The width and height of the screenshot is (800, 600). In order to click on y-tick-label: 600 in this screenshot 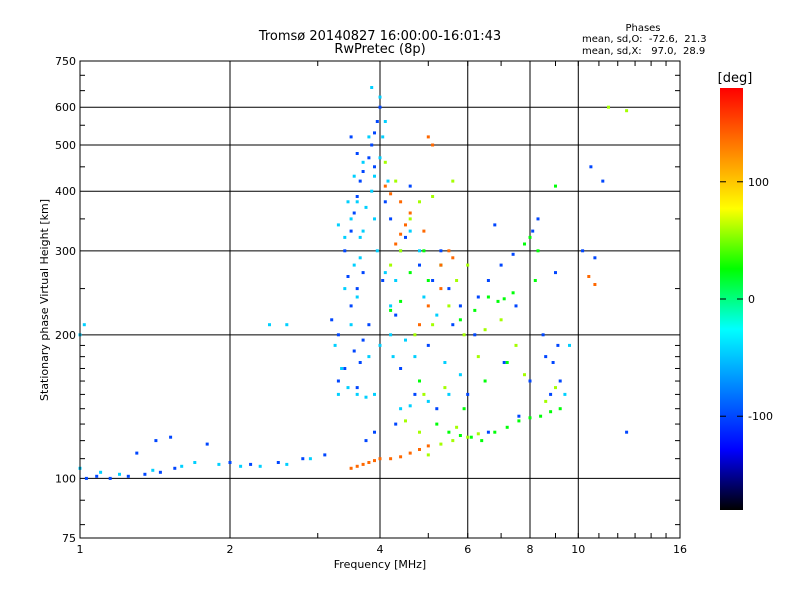, I will do `click(65, 107)`.